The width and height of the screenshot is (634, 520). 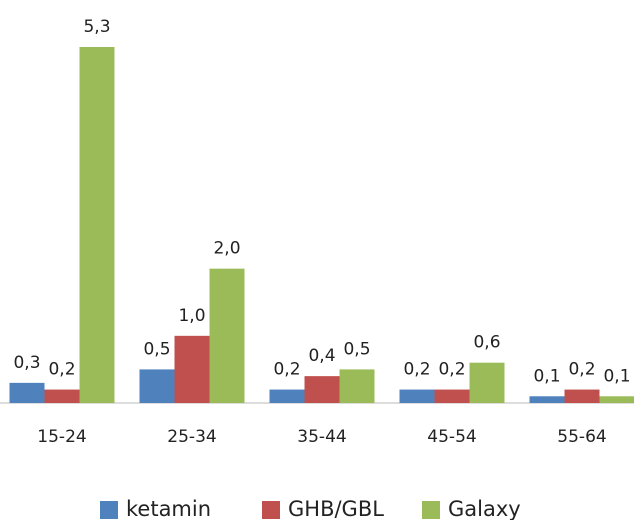 I want to click on x-tick-label: 45-54, so click(x=451, y=437).